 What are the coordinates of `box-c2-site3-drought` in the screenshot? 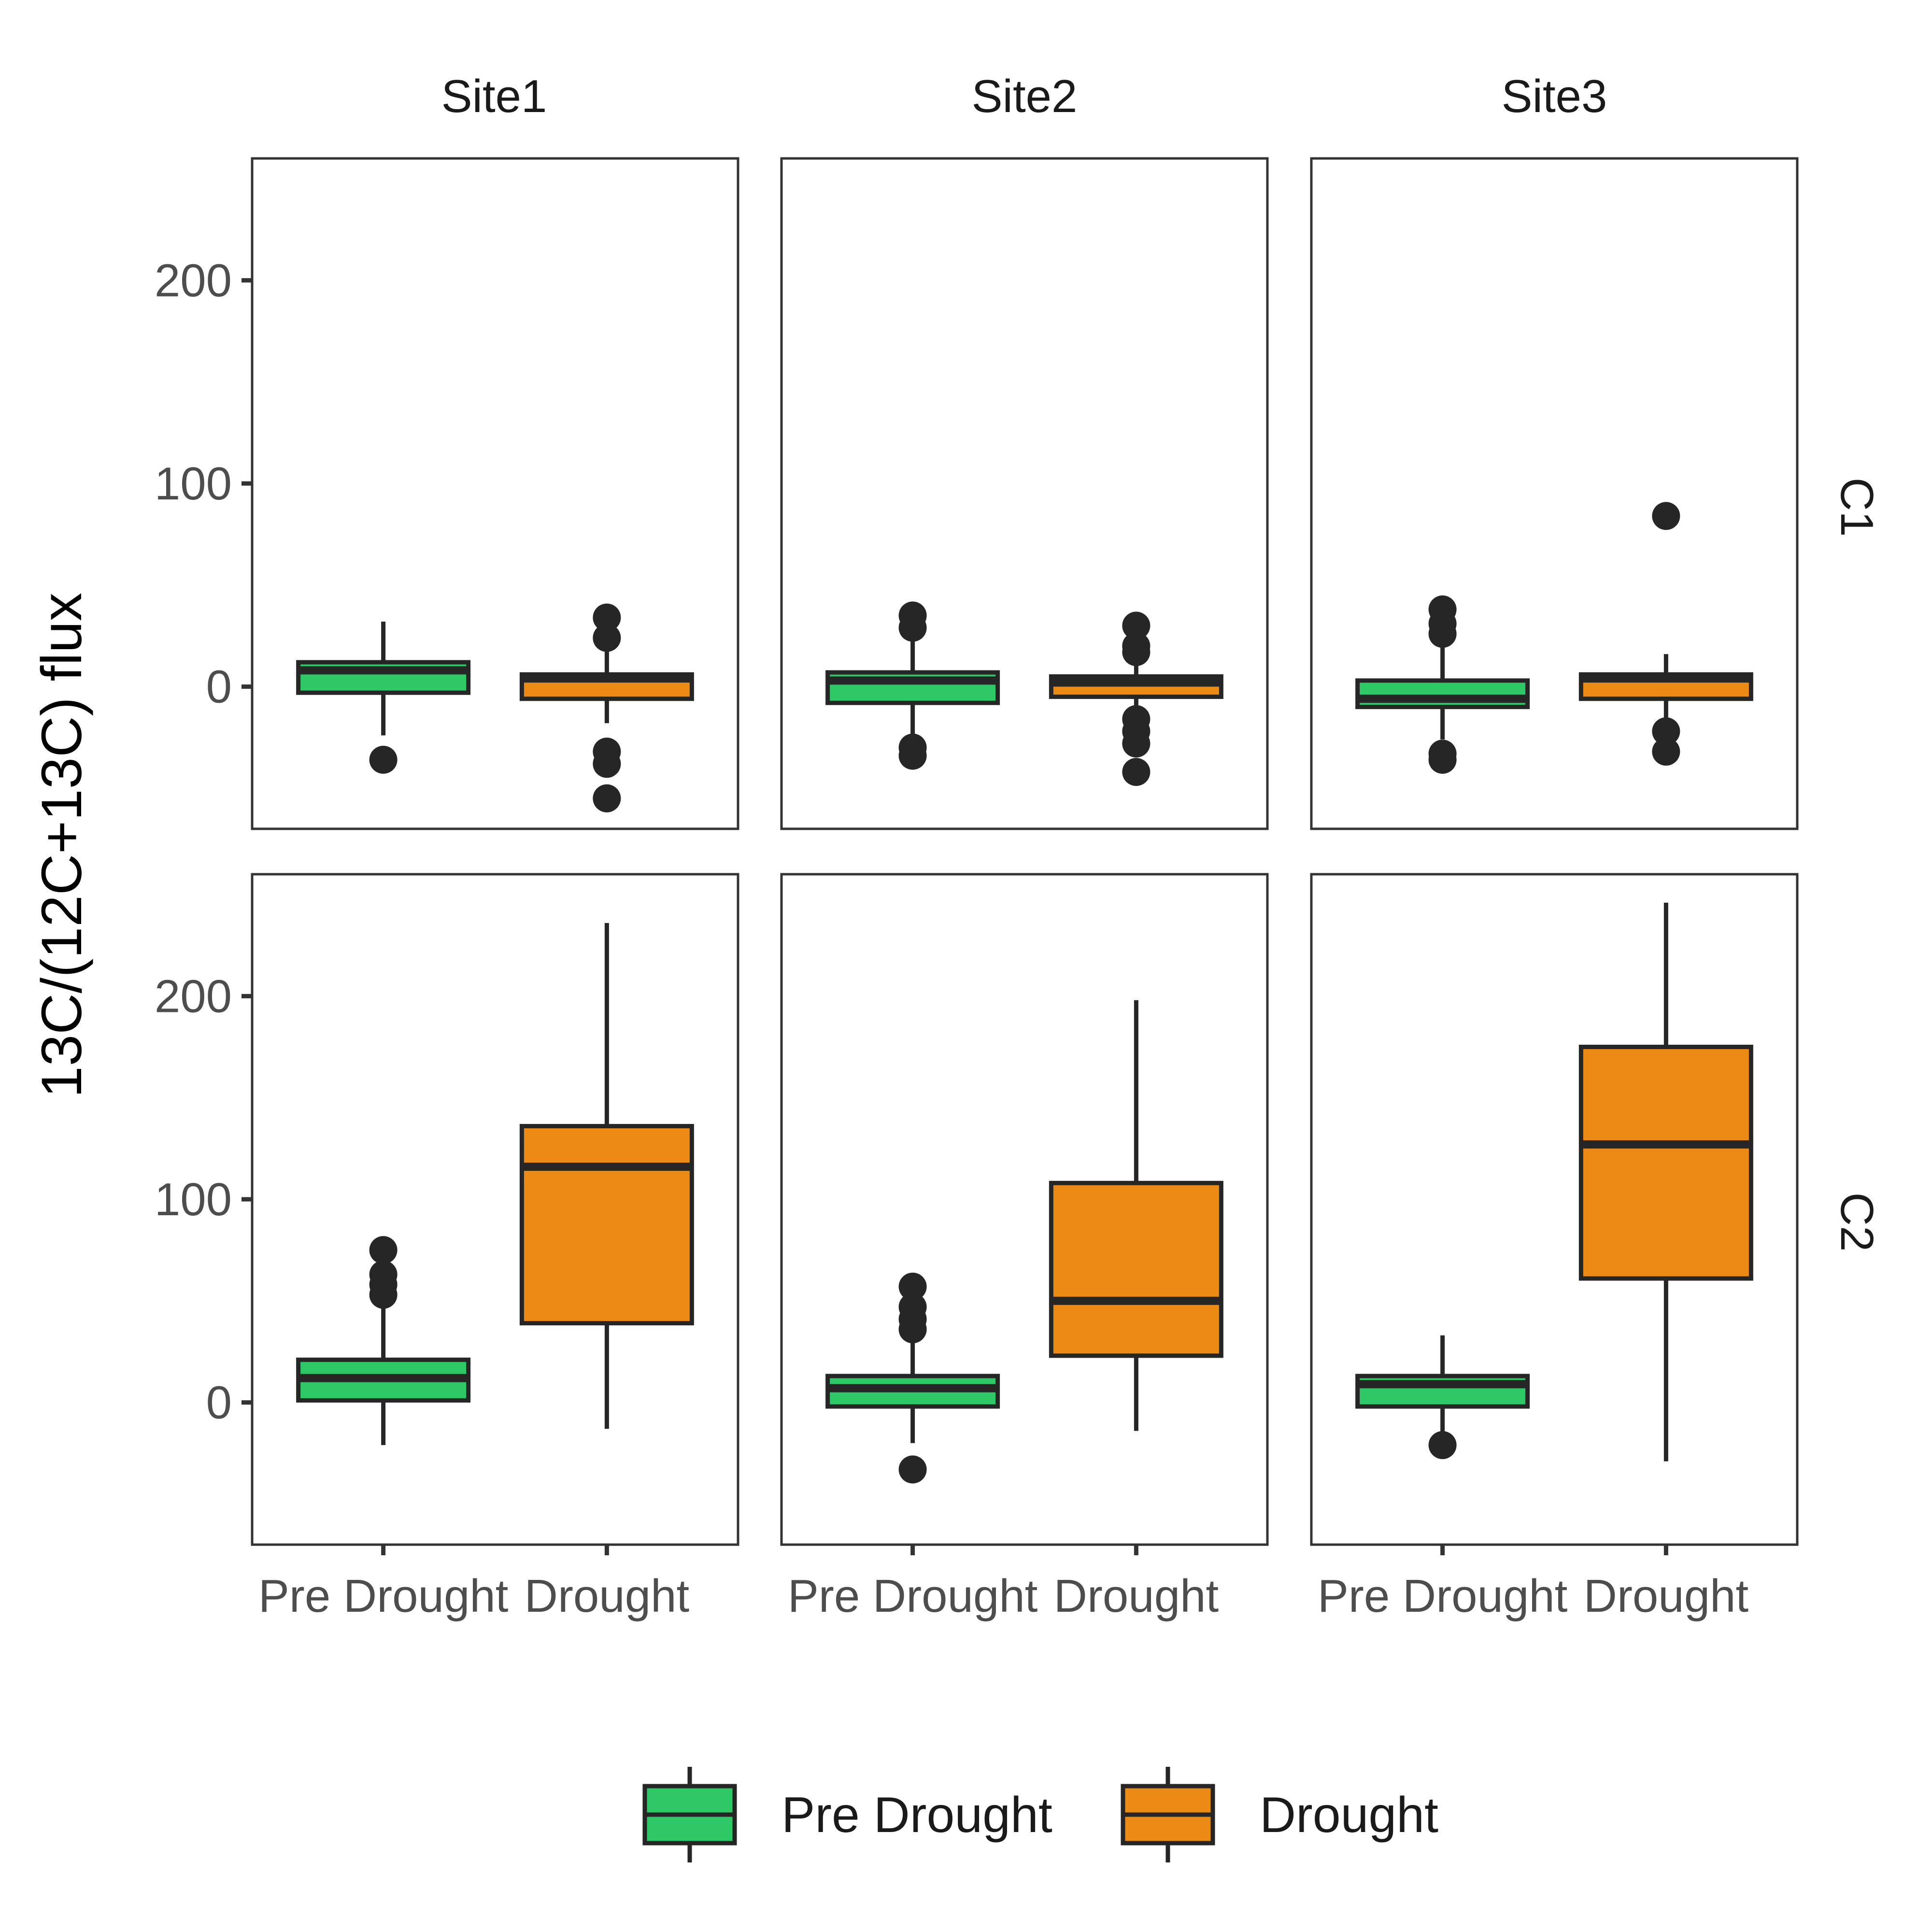 It's located at (1665, 1182).